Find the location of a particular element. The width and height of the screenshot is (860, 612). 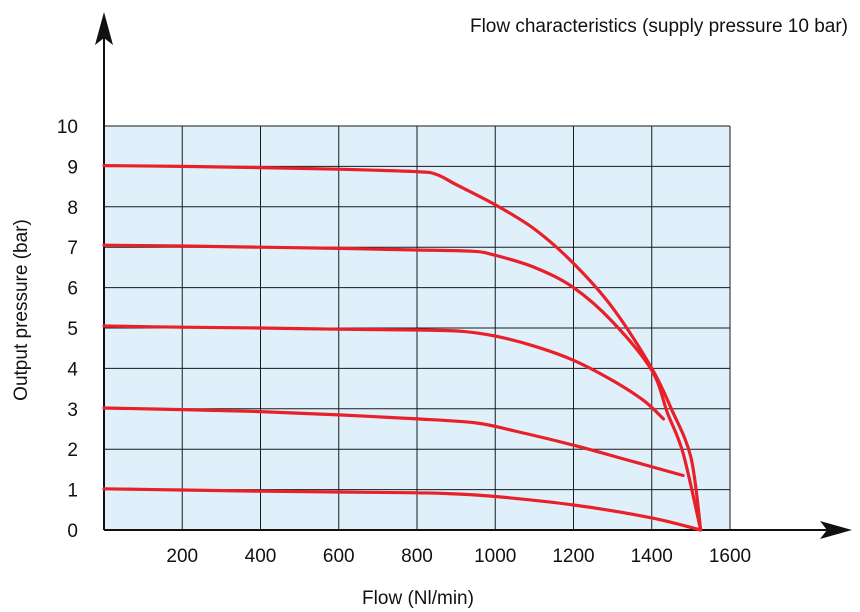

y-tick-label: 7 is located at coordinates (72, 248).